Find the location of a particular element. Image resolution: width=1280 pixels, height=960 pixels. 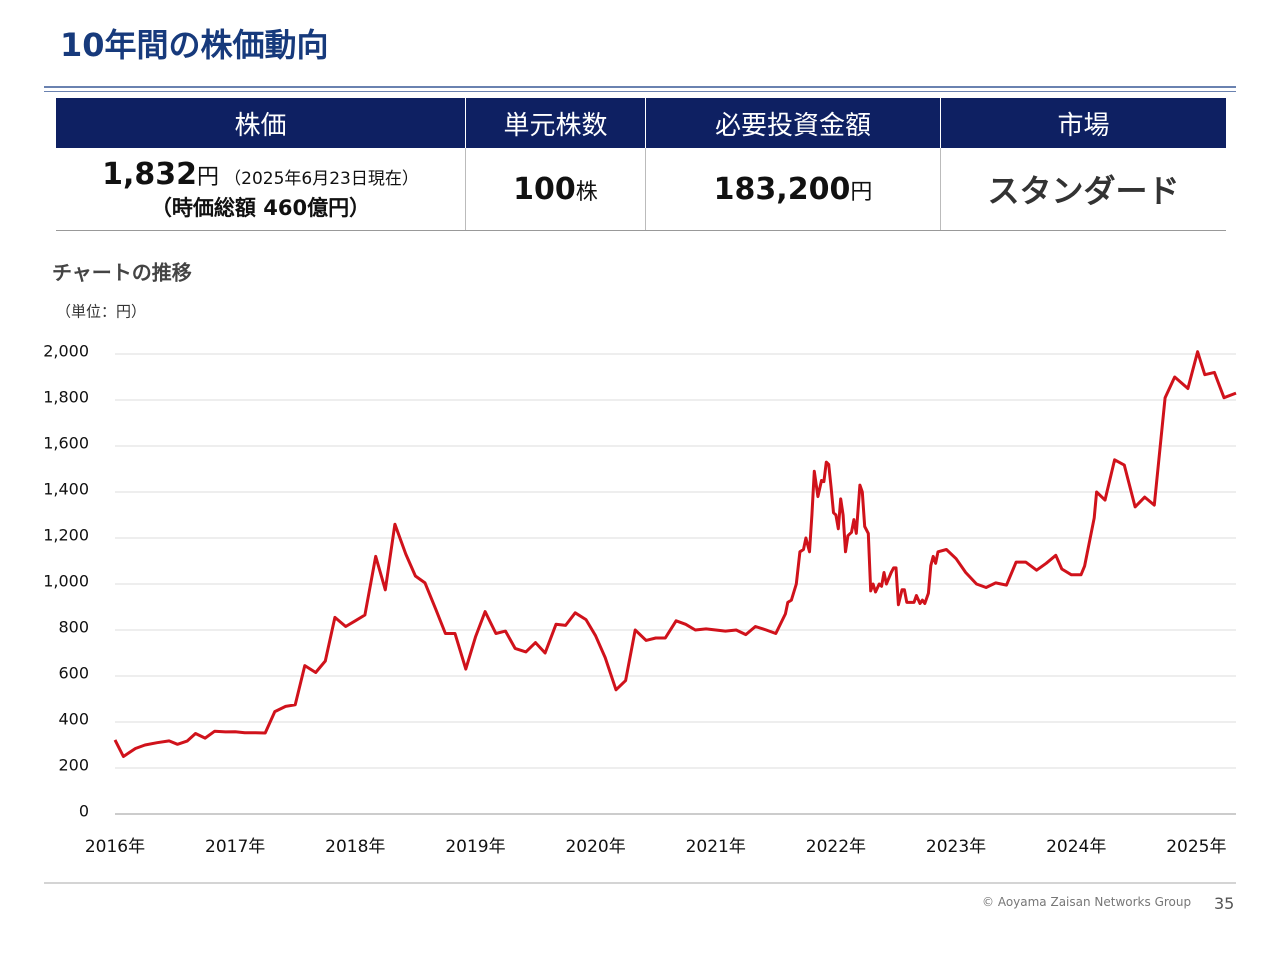

y-tick-label: 2,000 is located at coordinates (66, 351).